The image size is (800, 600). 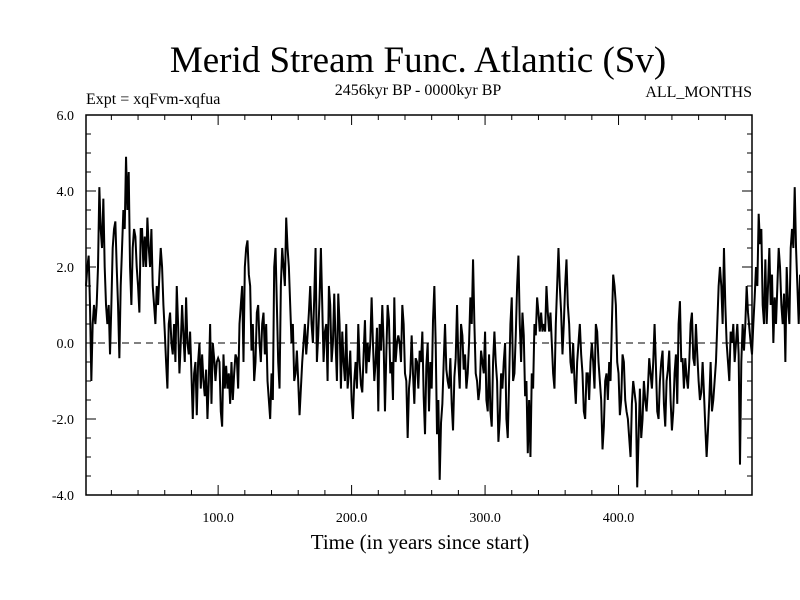 I want to click on y-tick-label: -4.0, so click(x=63, y=496).